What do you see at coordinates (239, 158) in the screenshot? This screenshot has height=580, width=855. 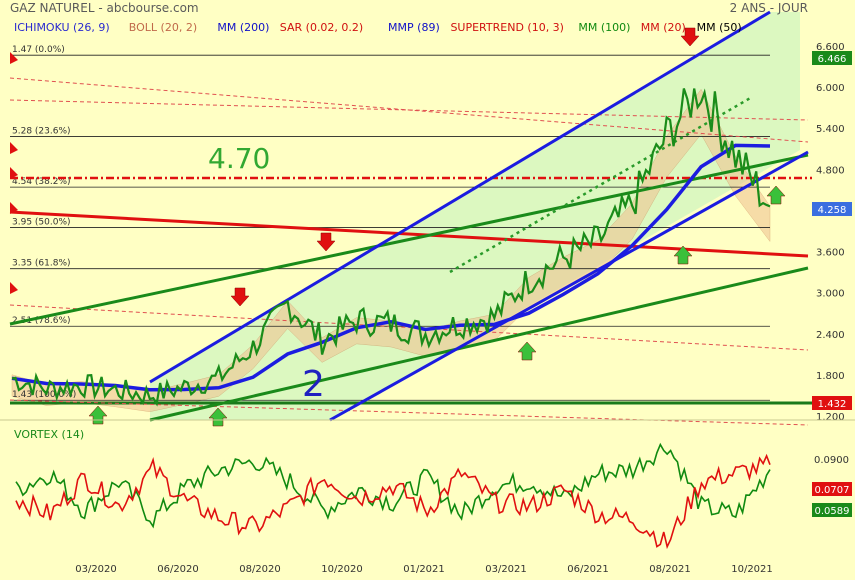 I see `level-annotation: 4.70` at bounding box center [239, 158].